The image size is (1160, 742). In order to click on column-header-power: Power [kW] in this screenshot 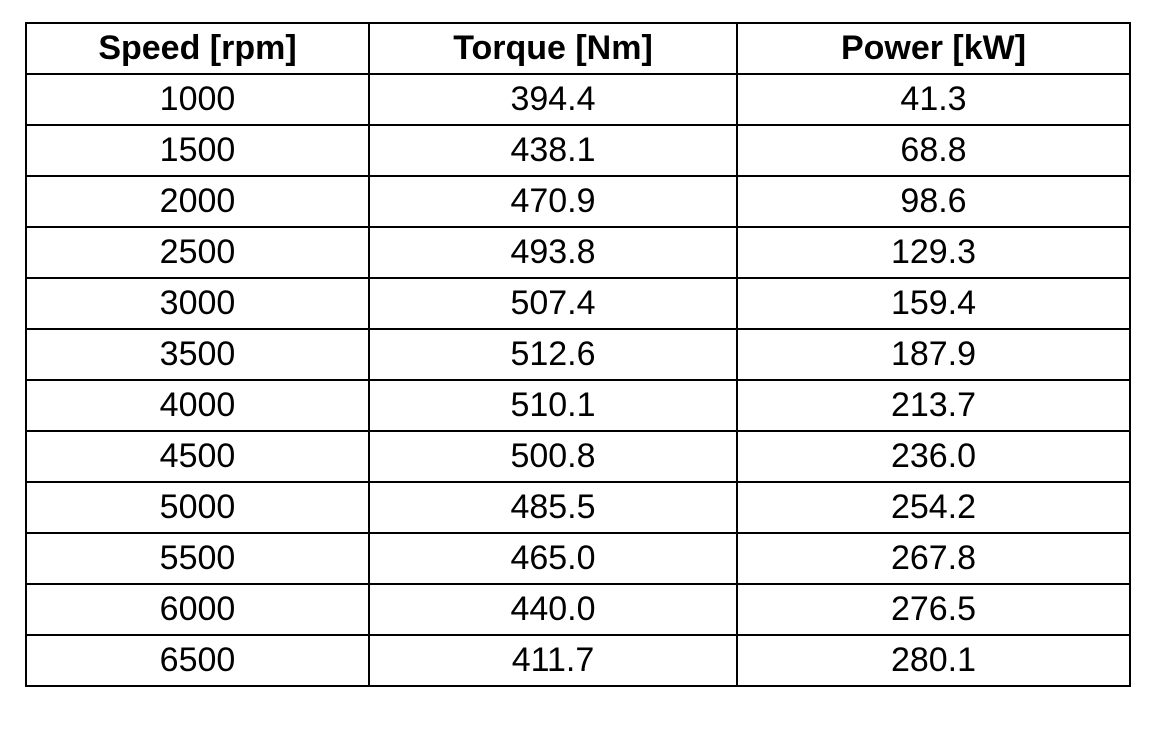, I will do `click(933, 48)`.